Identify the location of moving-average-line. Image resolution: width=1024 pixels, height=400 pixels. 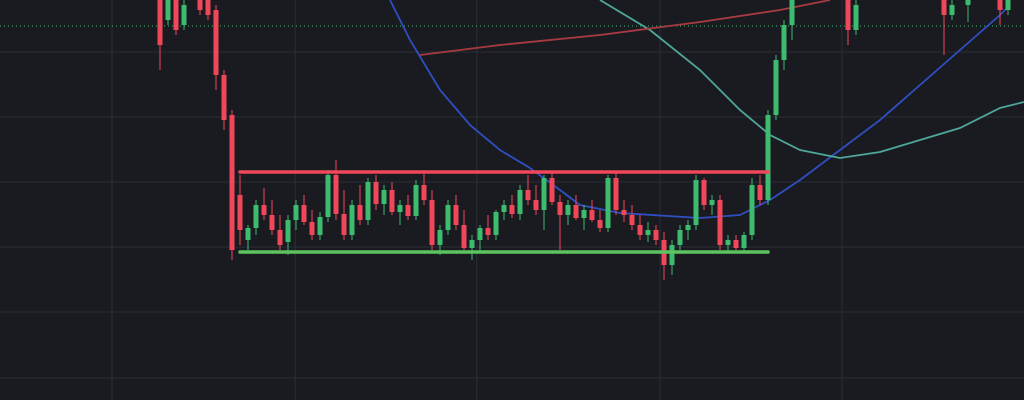
(625, 28).